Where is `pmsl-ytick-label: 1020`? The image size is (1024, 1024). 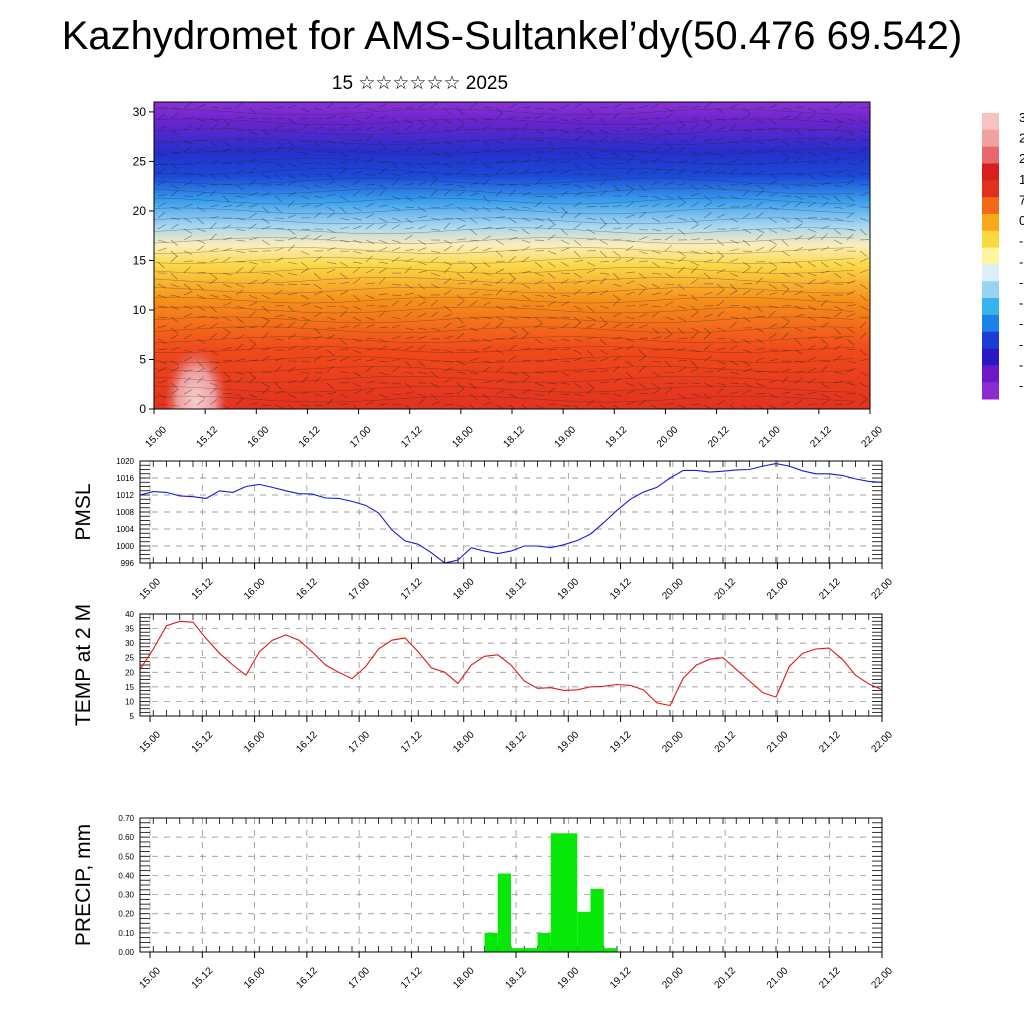 pmsl-ytick-label: 1020 is located at coordinates (125, 461).